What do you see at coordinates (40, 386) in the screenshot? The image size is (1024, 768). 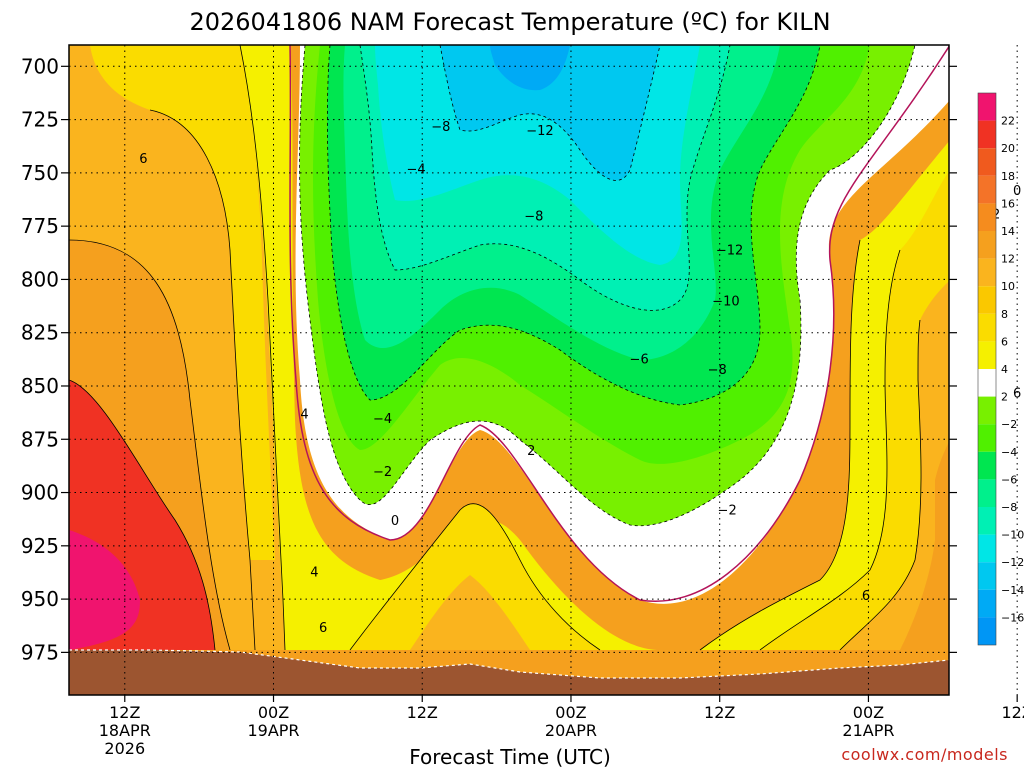 I see `y-tick-label: 850` at bounding box center [40, 386].